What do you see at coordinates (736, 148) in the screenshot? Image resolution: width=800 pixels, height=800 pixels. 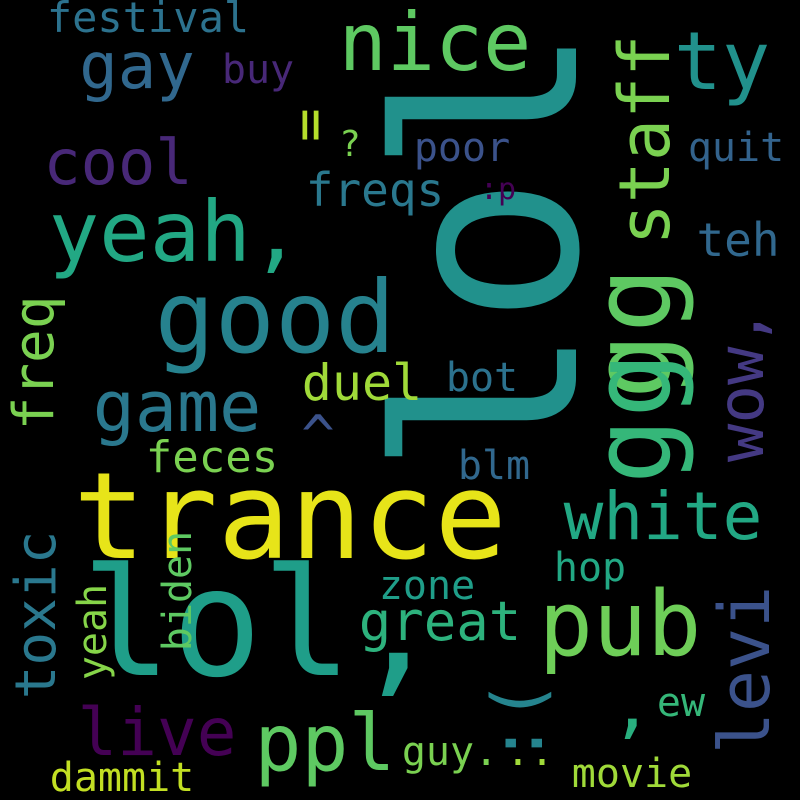 I see `word-quit: quit` at bounding box center [736, 148].